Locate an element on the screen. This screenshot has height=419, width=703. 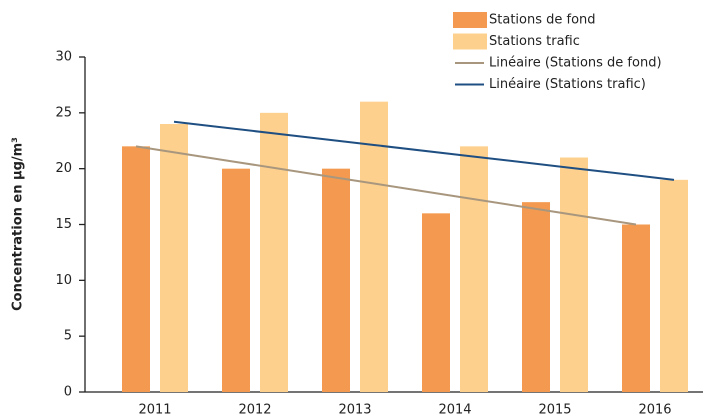
y-tick-label: 15 is located at coordinates (63, 224).